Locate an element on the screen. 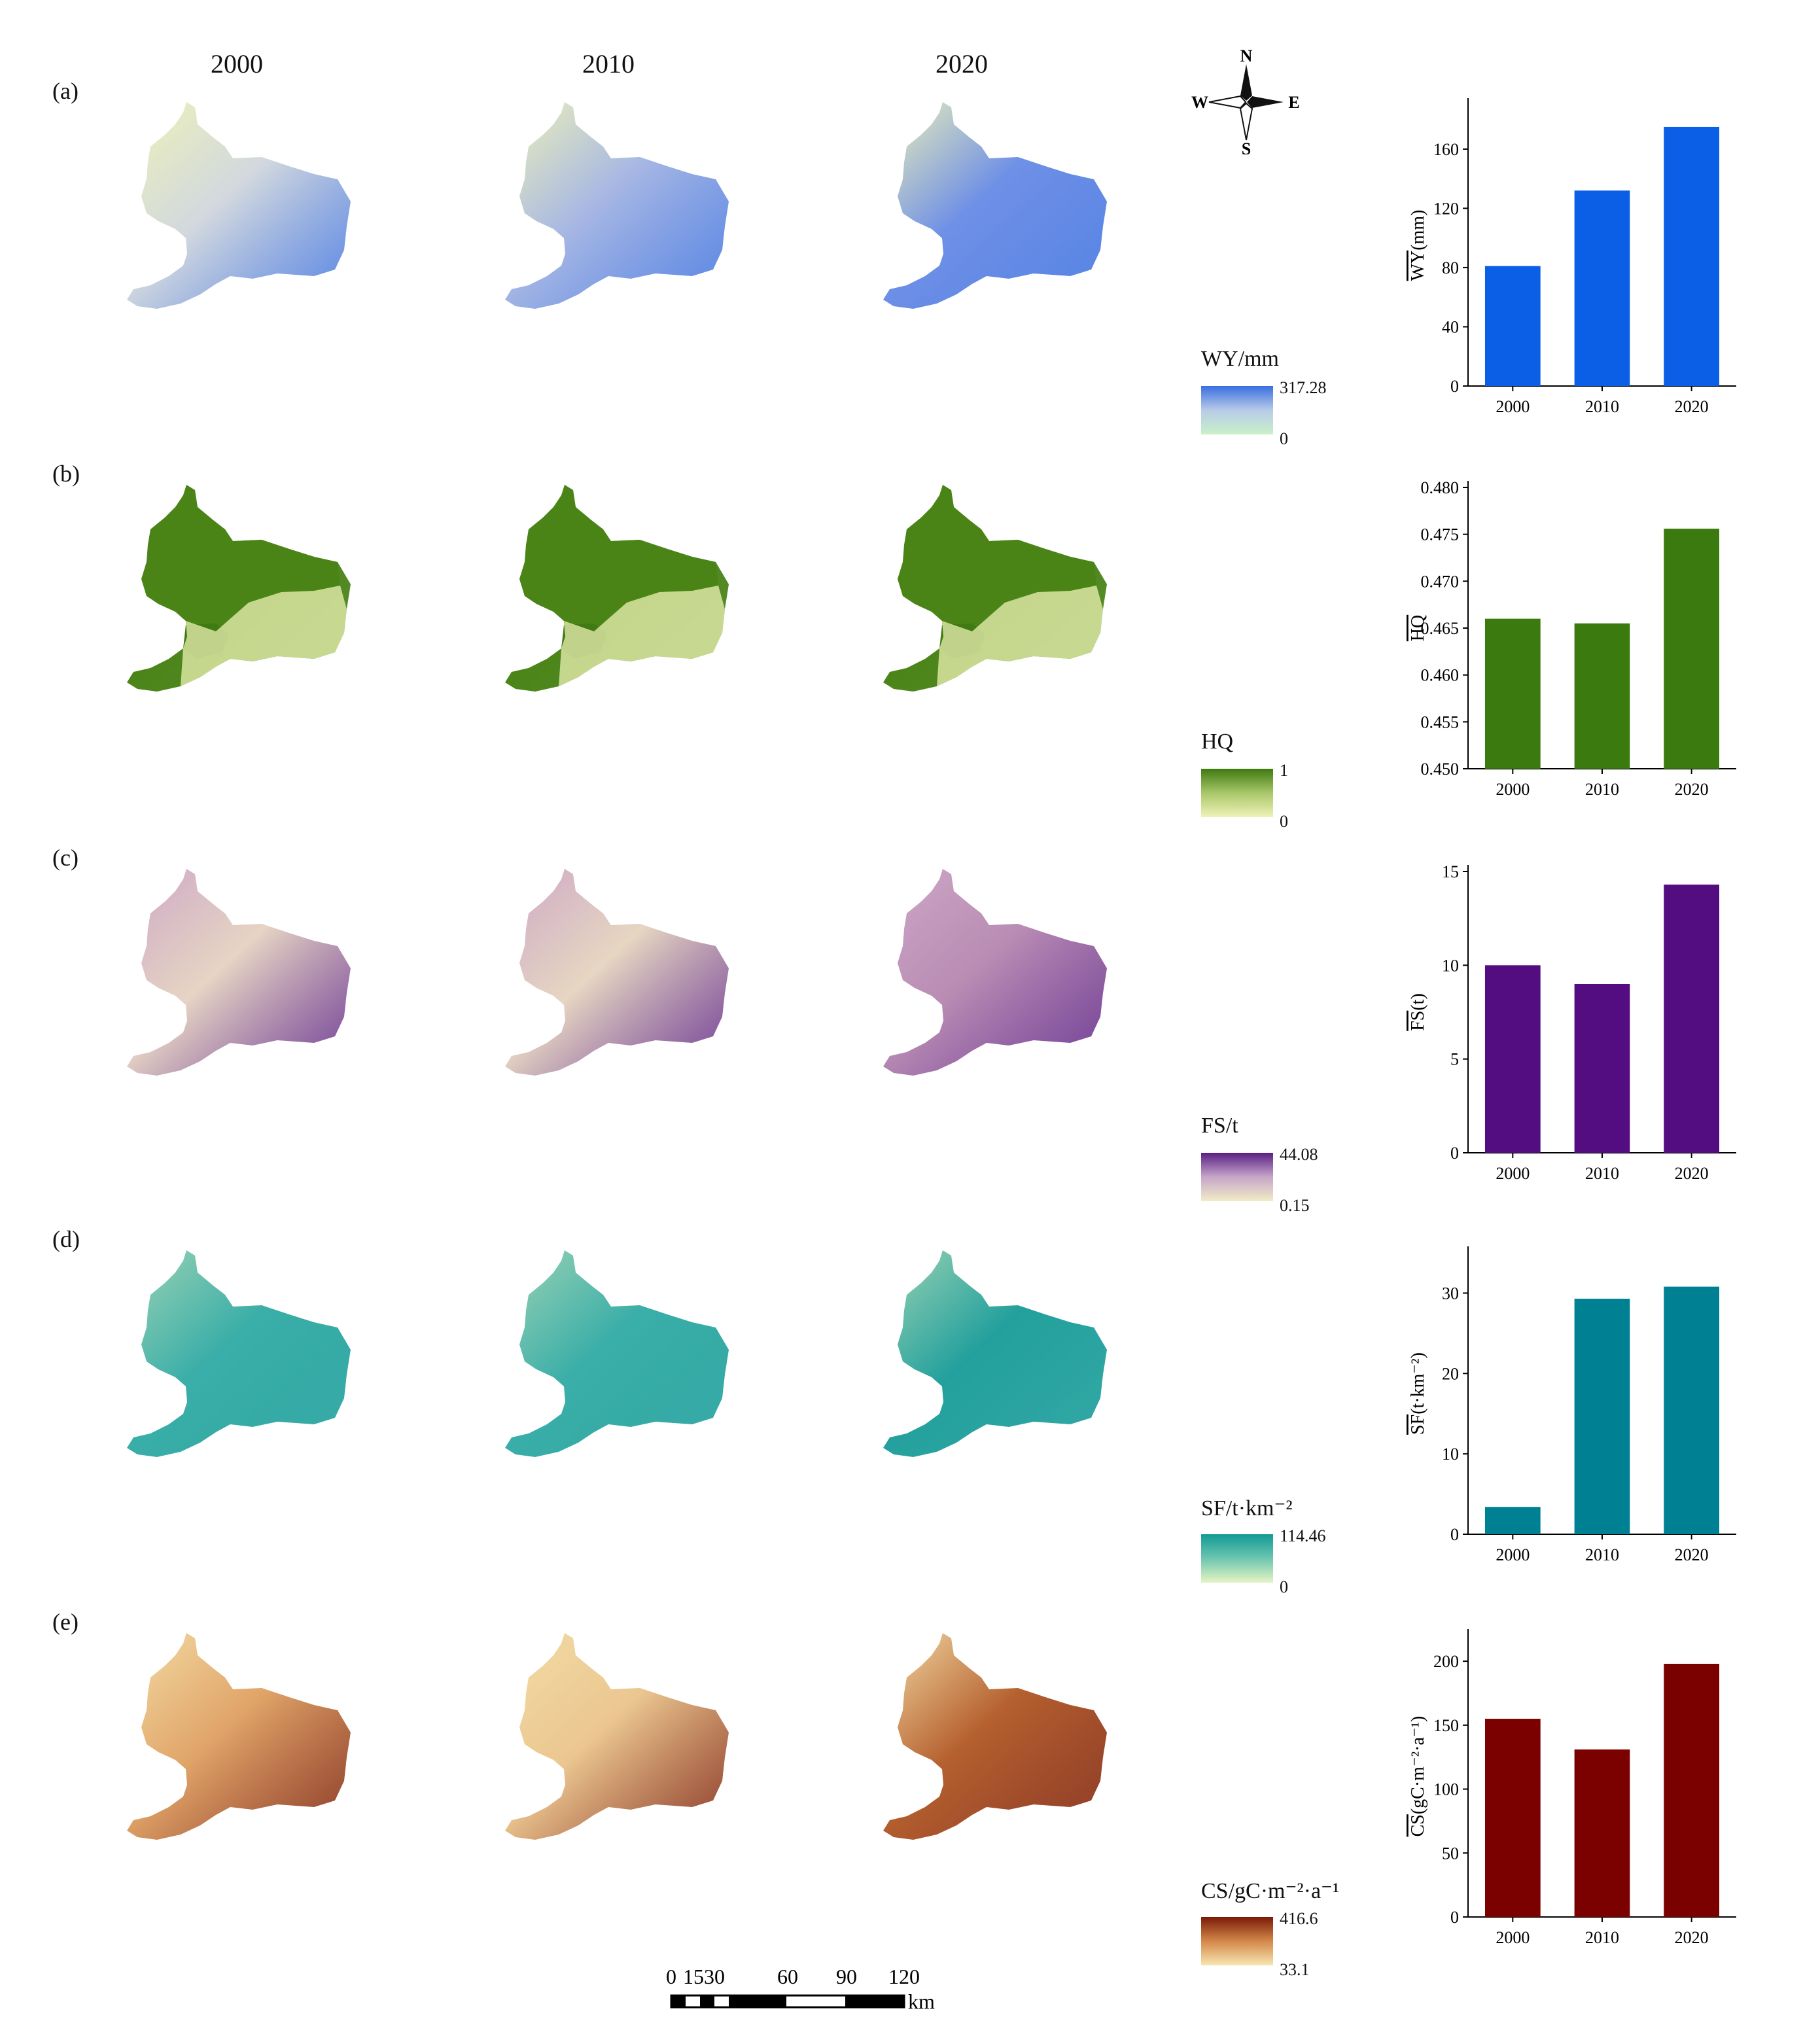  bar-chart: 0 50 100 150 200 2000 2010 2020 CS(gC·m⁻²·a⁻¹) is located at coordinates (1572, 1788).